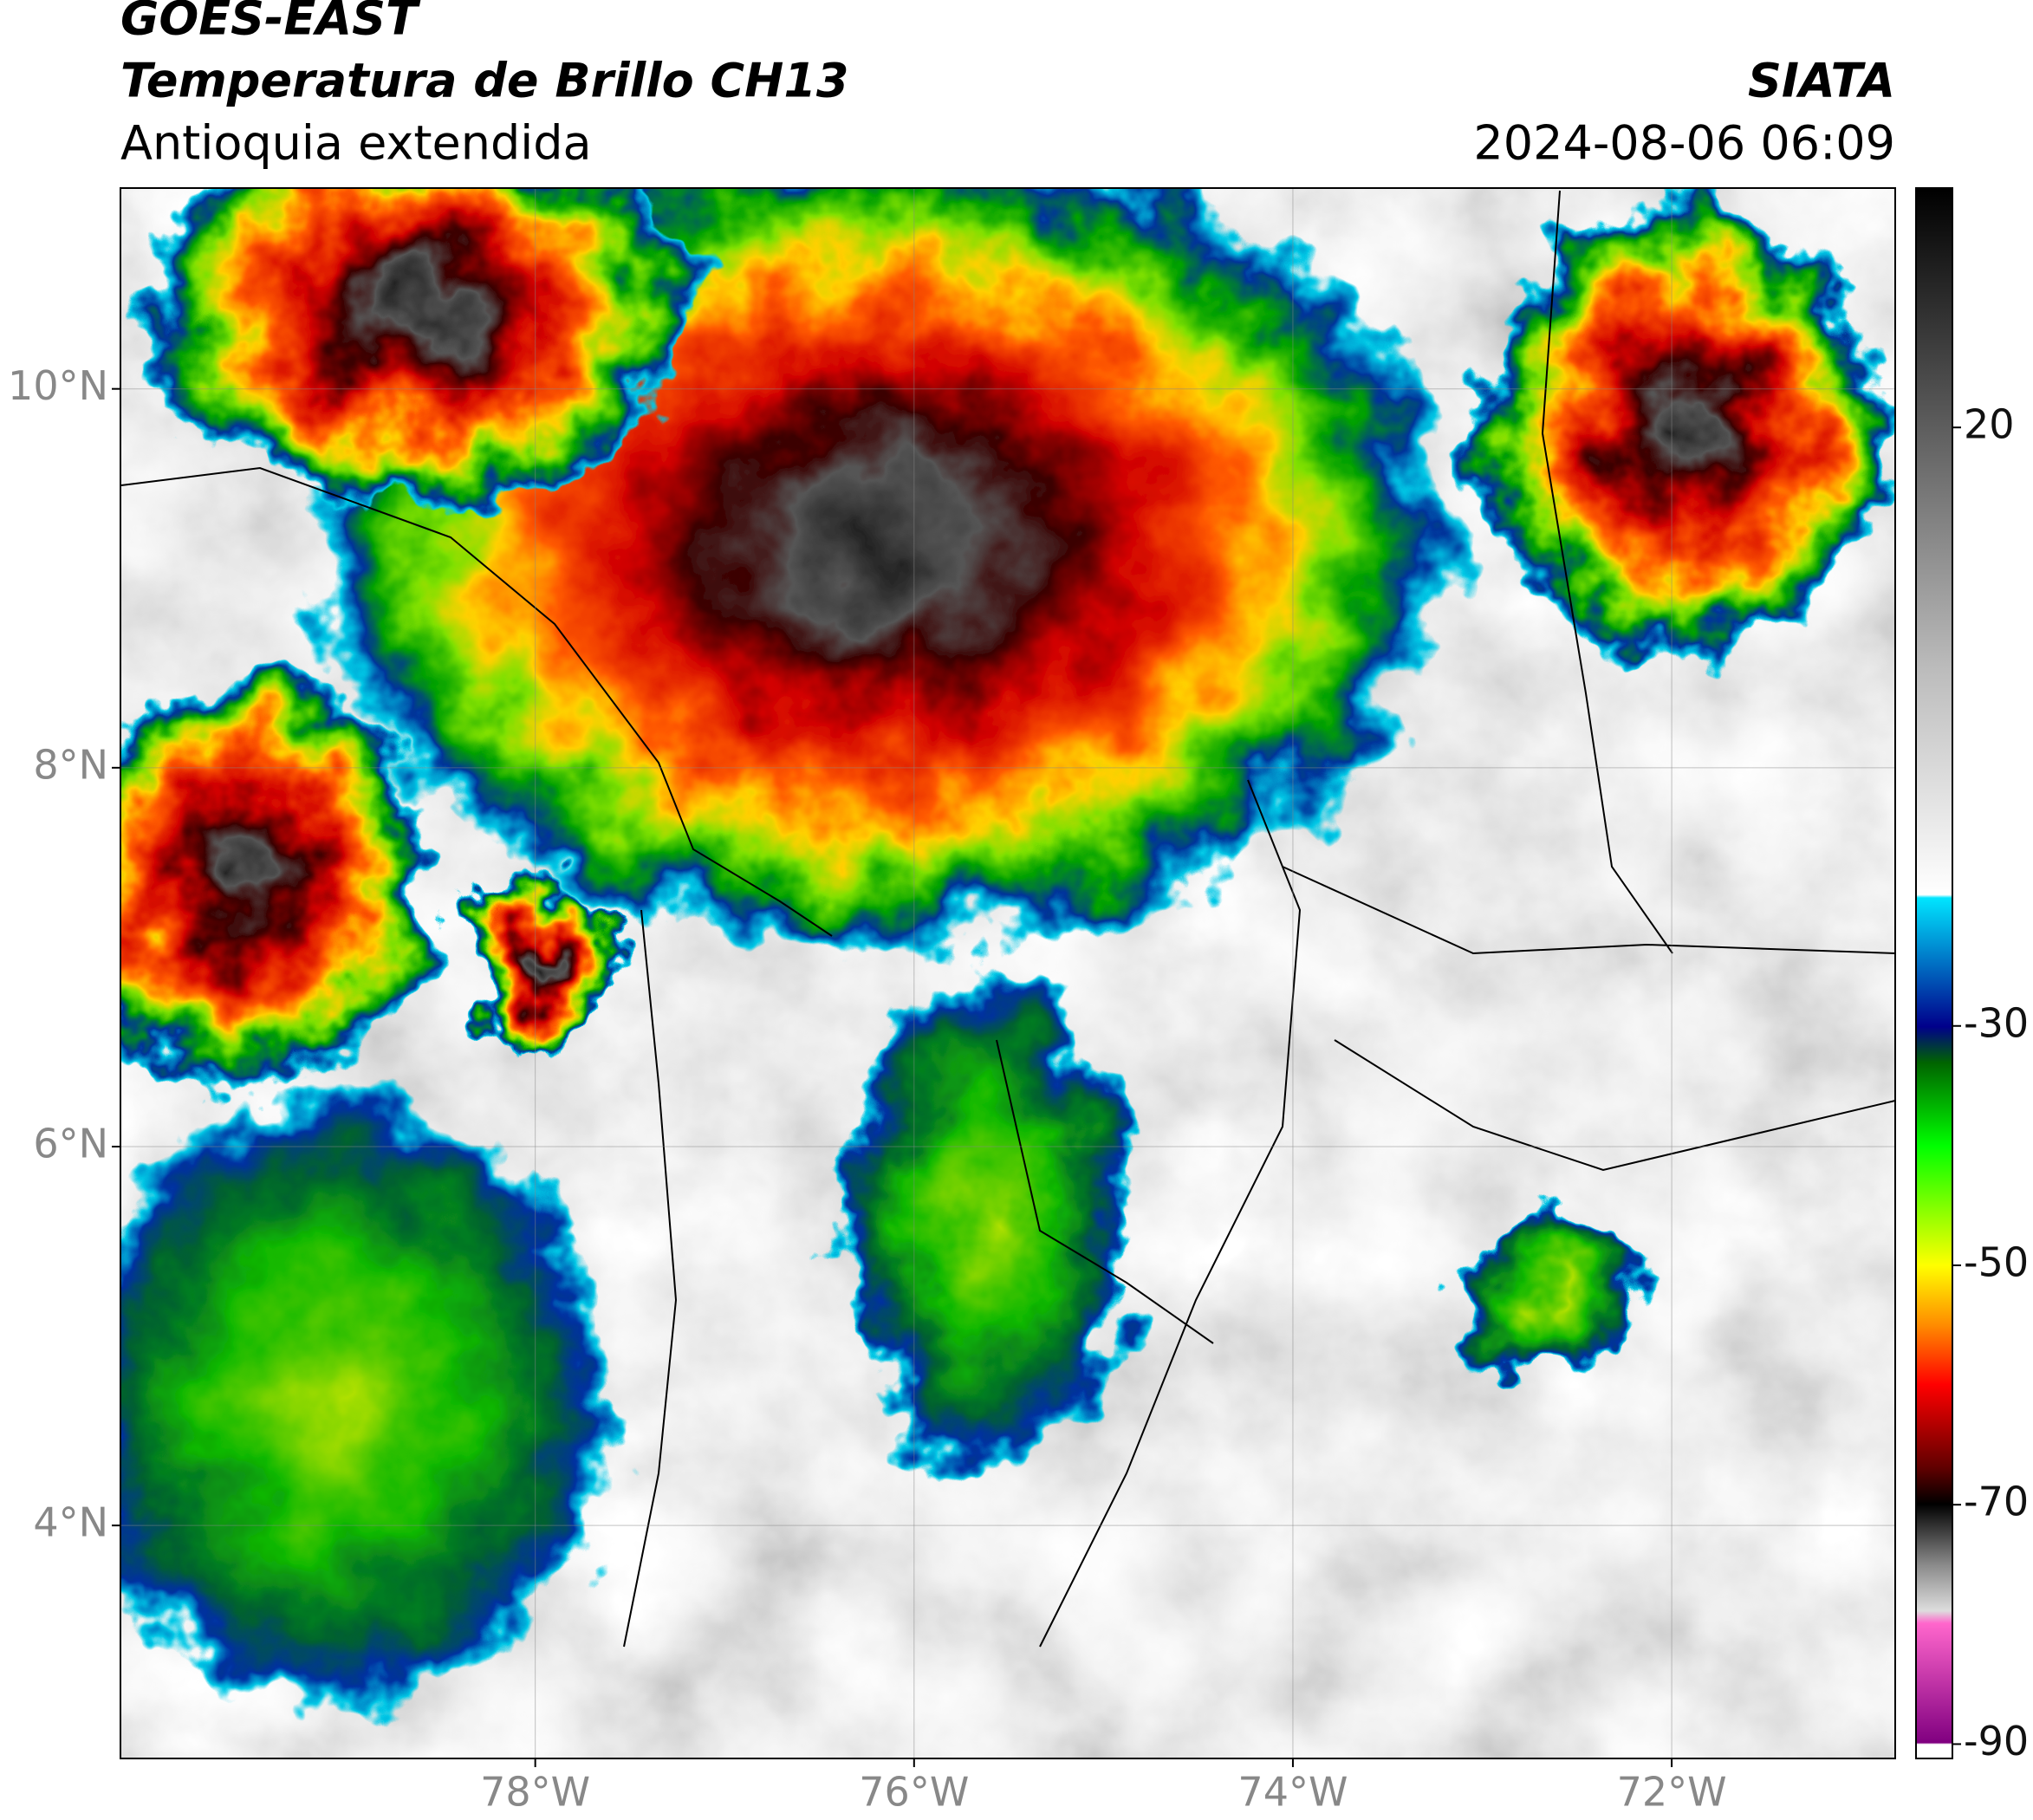  Describe the element at coordinates (1997, 1261) in the screenshot. I see `colorbar-tick-label: -50` at that location.